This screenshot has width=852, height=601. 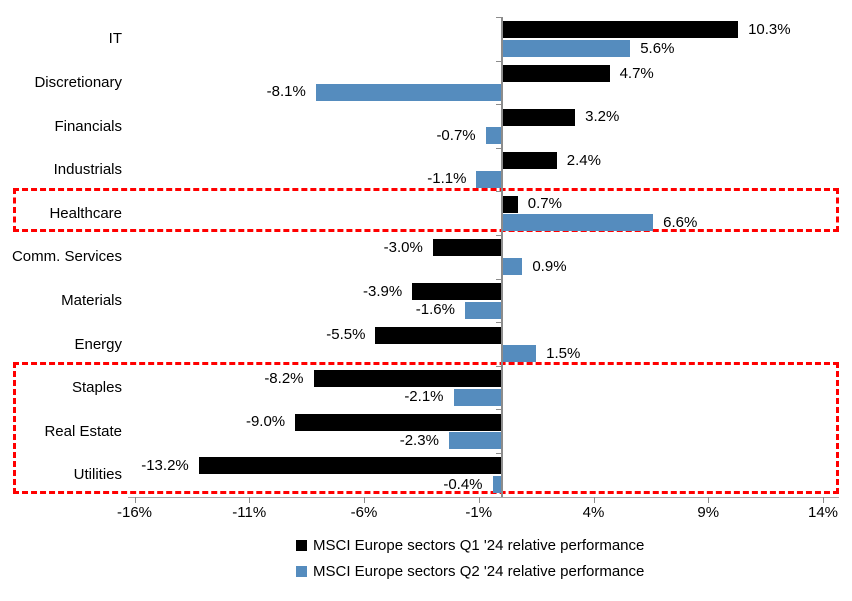 I want to click on data-label-q2-industrials: -1.1%, so click(x=447, y=179).